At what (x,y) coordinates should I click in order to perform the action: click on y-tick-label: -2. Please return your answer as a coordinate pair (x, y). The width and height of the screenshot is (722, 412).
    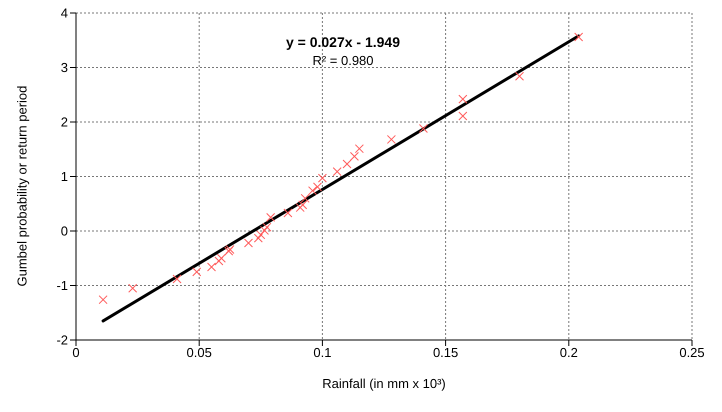
    Looking at the image, I should click on (62, 340).